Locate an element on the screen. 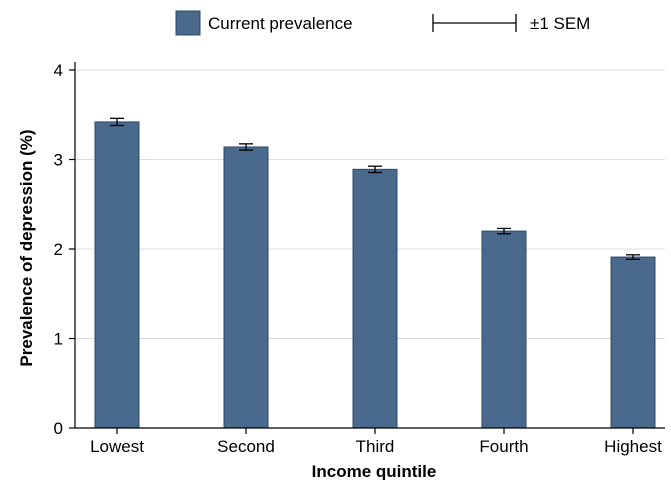  bar-third is located at coordinates (375, 298).